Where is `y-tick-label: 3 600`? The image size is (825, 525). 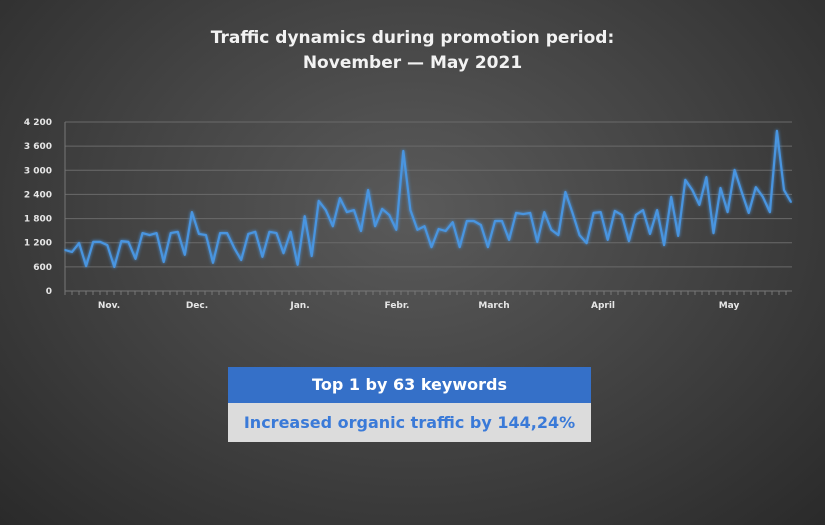 y-tick-label: 3 600 is located at coordinates (38, 147).